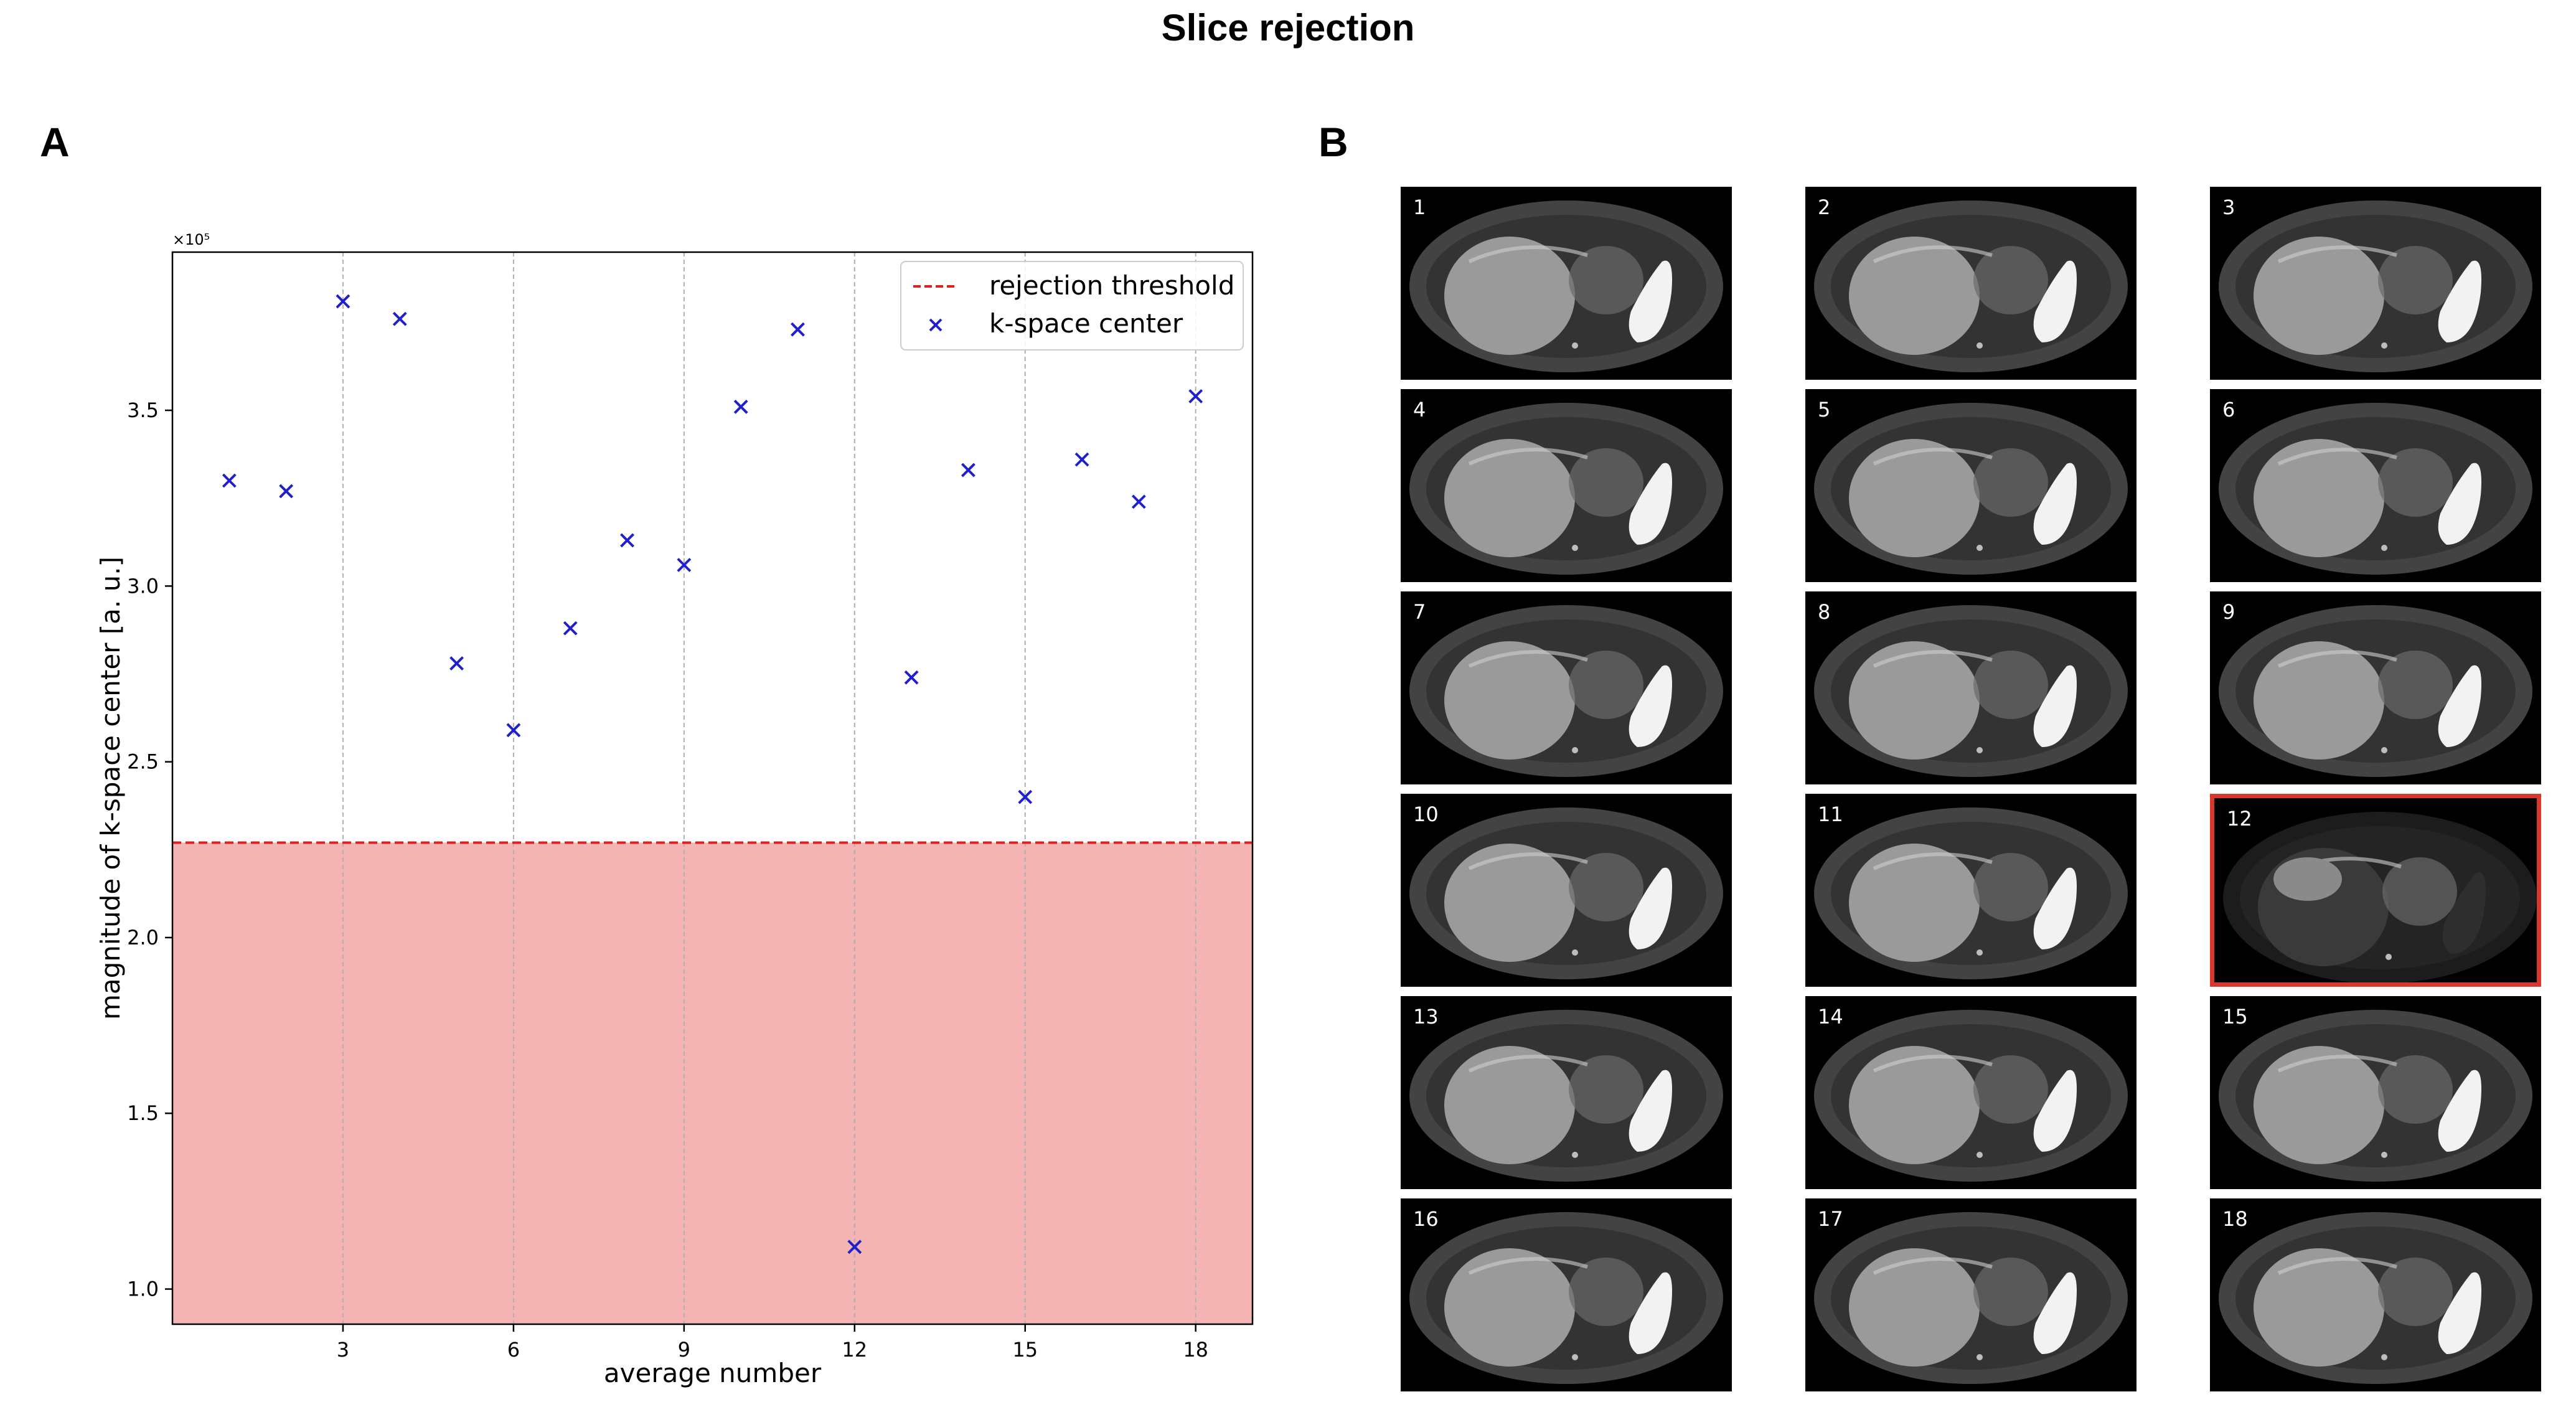 This screenshot has height=1407, width=2576. I want to click on thumbnail-12: 12, so click(2375, 890).